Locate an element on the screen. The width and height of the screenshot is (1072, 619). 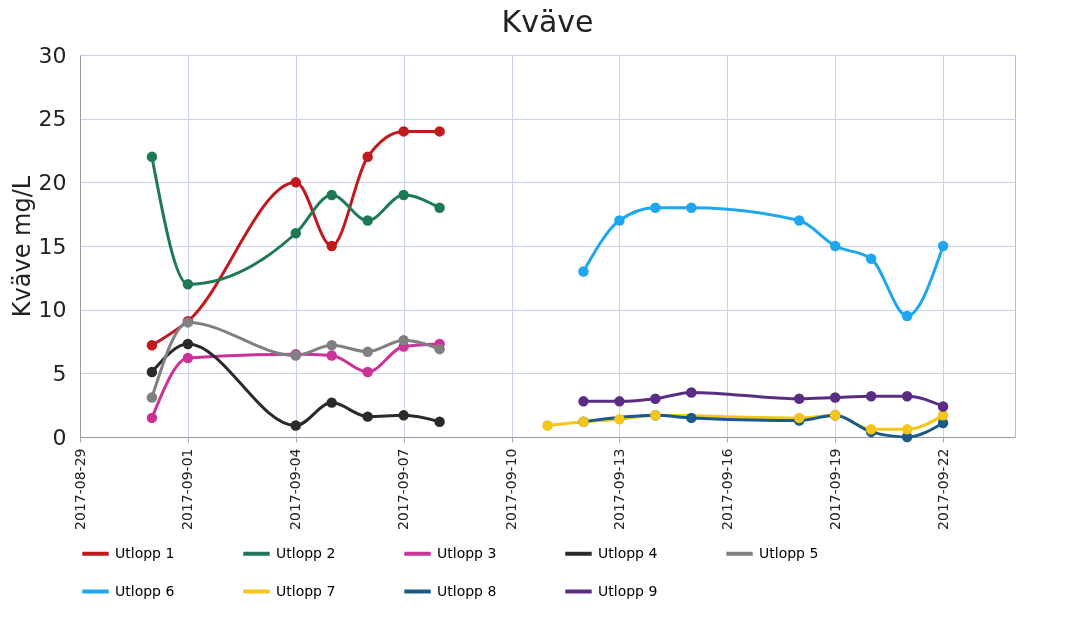
x-tick-label: 2017-09-13 is located at coordinates (618, 489).